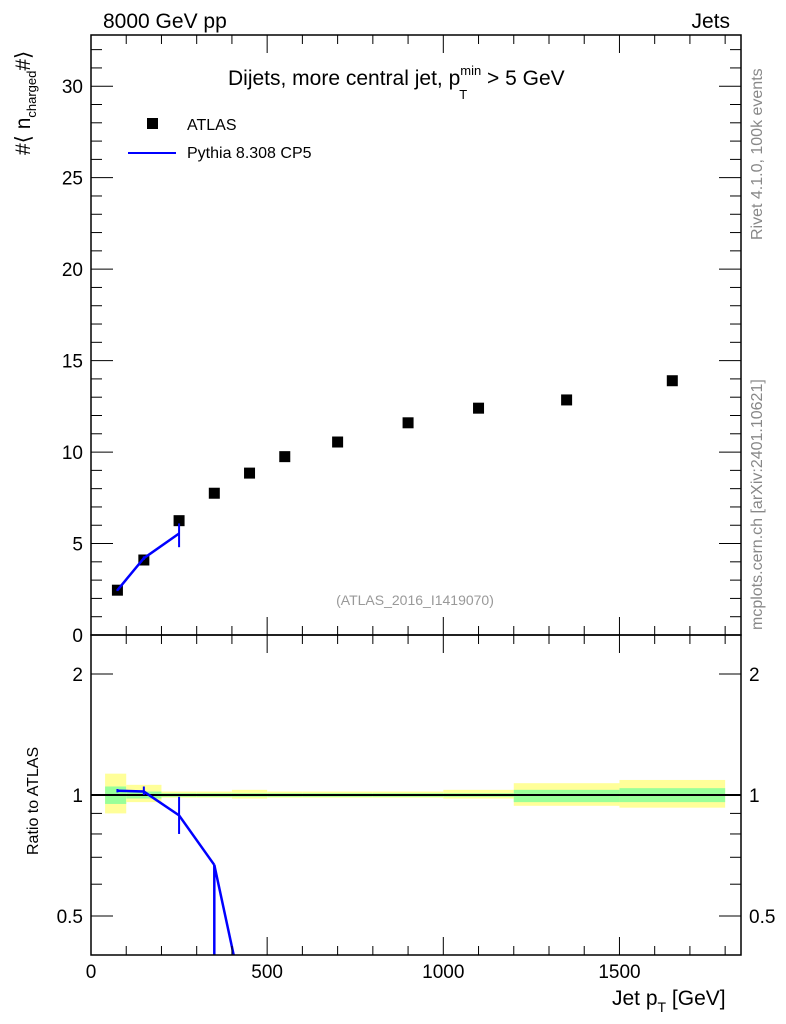  What do you see at coordinates (267, 972) in the screenshot?
I see `x-tick-label: 500` at bounding box center [267, 972].